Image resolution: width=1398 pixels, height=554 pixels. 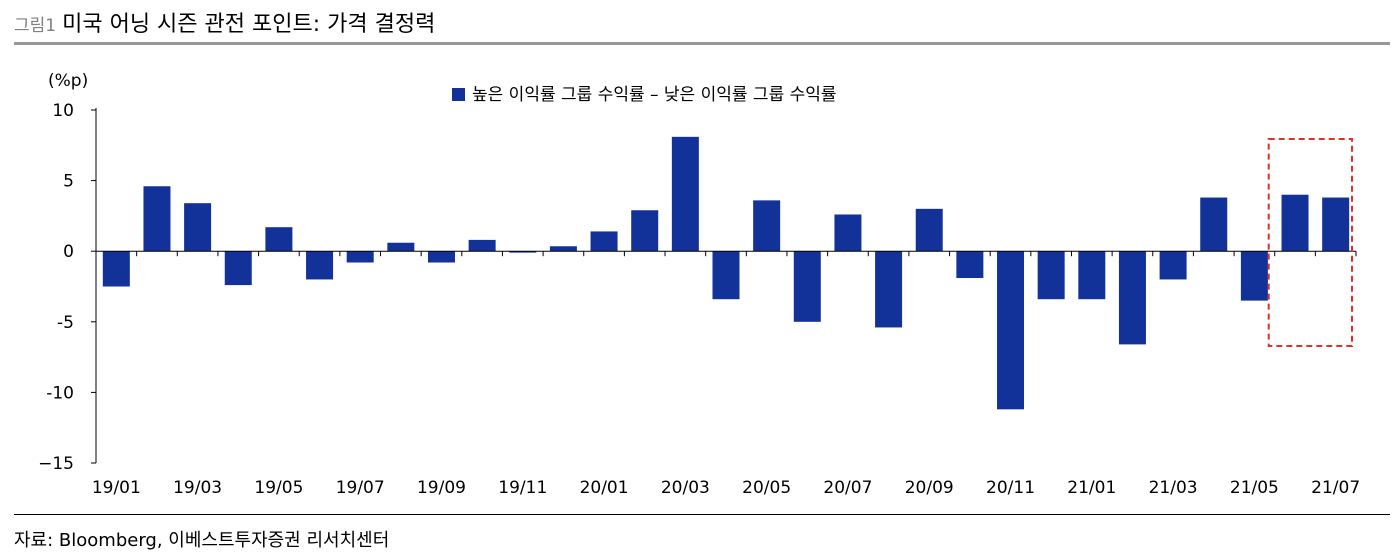 What do you see at coordinates (1173, 488) in the screenshot?
I see `x-tick-label: 21/03` at bounding box center [1173, 488].